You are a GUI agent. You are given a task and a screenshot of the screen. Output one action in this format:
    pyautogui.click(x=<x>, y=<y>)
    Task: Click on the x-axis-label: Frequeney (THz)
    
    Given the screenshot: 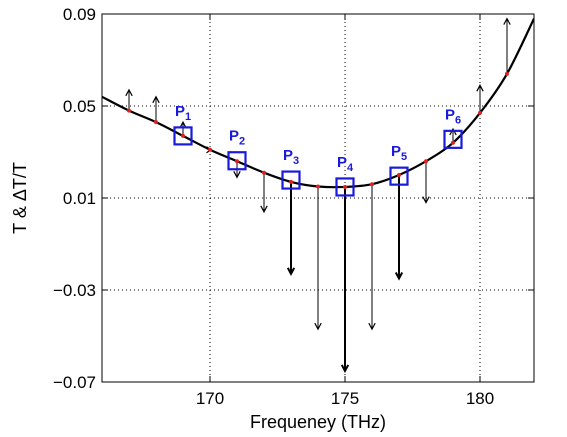 What is the action you would take?
    pyautogui.click(x=318, y=422)
    